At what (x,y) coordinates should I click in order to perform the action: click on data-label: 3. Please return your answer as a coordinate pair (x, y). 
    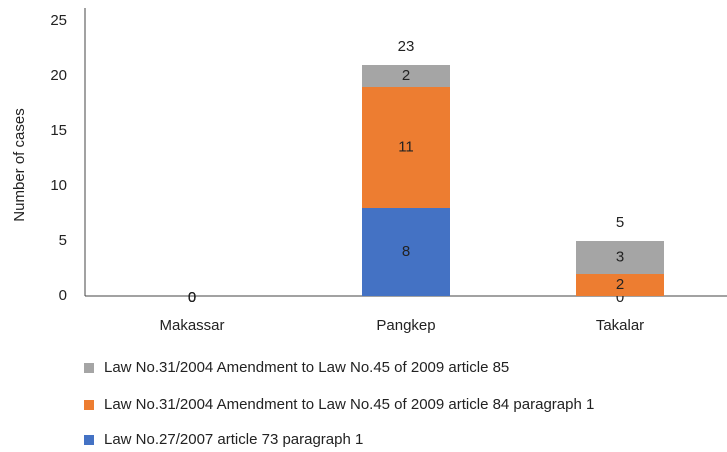
    Looking at the image, I should click on (620, 256).